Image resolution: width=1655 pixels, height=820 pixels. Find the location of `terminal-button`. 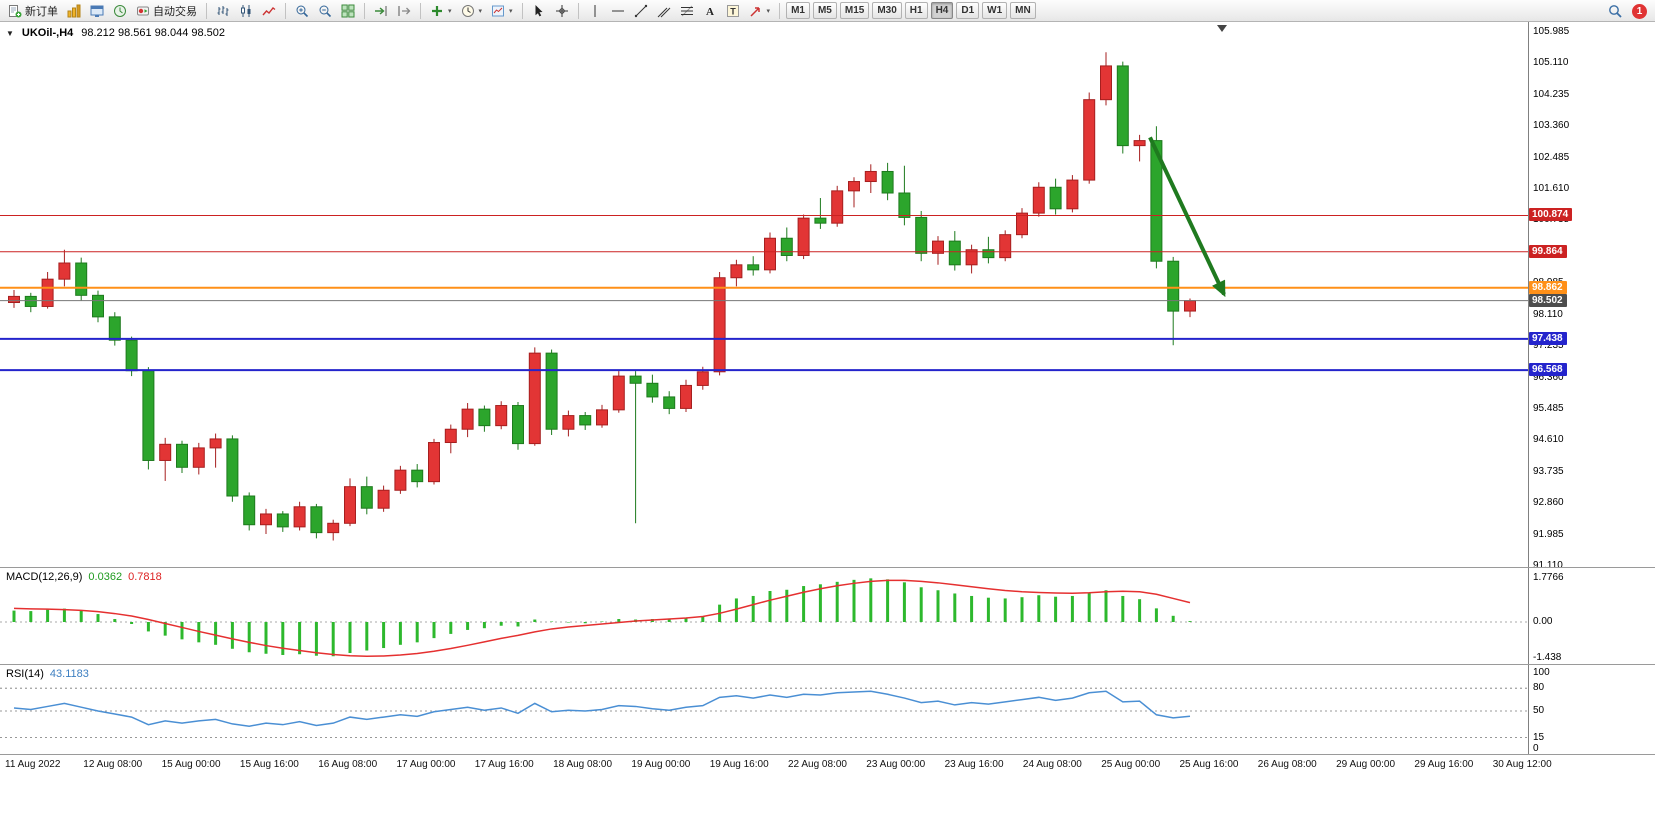

terminal-button is located at coordinates (97, 10).